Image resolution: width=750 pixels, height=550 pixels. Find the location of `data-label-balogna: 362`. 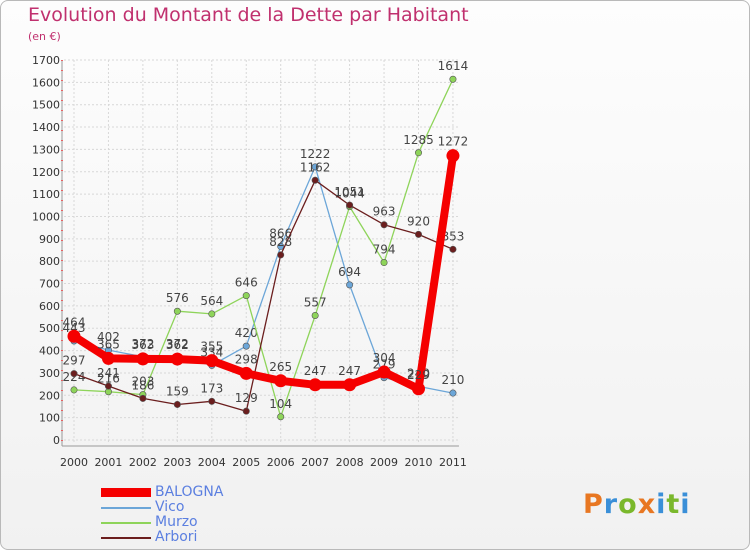

data-label-balogna: 362 is located at coordinates (177, 345).